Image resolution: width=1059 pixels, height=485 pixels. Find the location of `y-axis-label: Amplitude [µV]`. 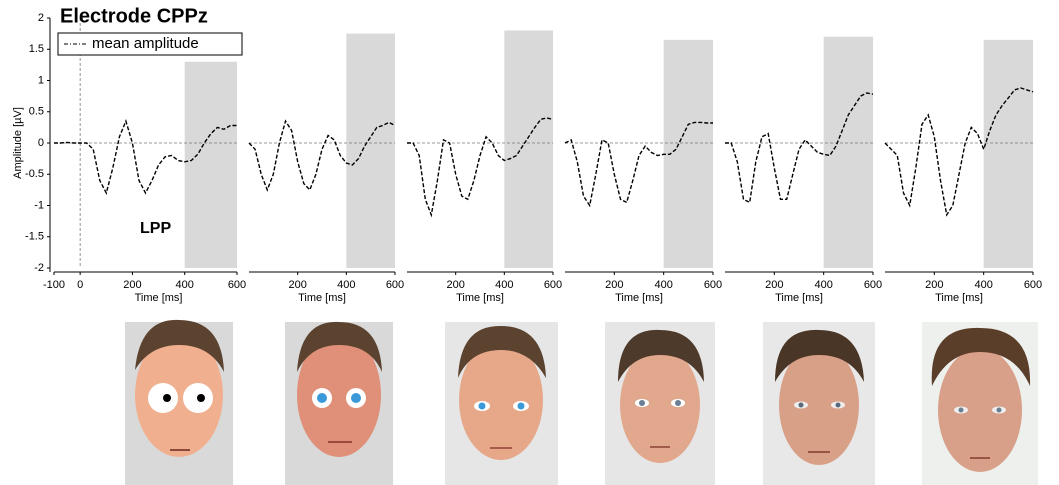

y-axis-label: Amplitude [µV] is located at coordinates (18, 143).